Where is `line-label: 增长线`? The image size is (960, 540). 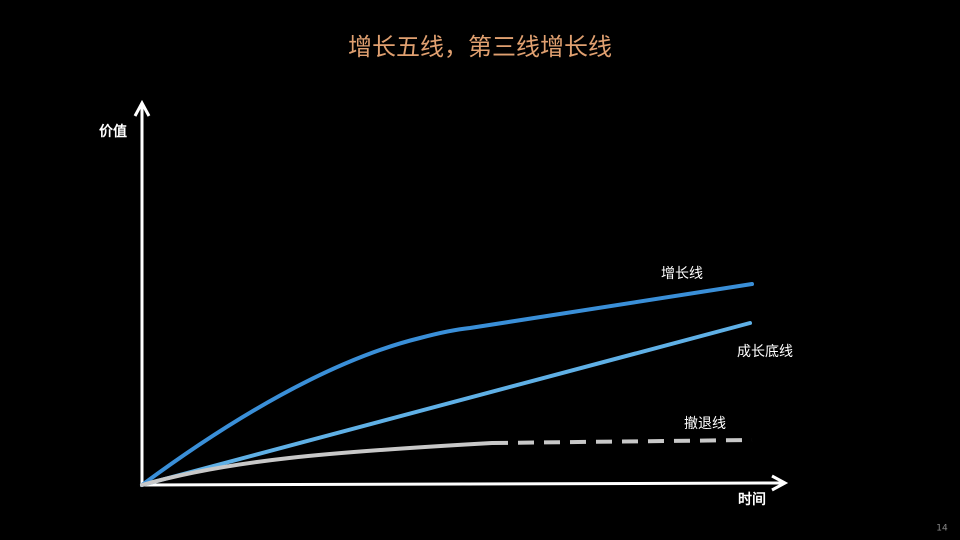
line-label: 增长线 is located at coordinates (682, 274).